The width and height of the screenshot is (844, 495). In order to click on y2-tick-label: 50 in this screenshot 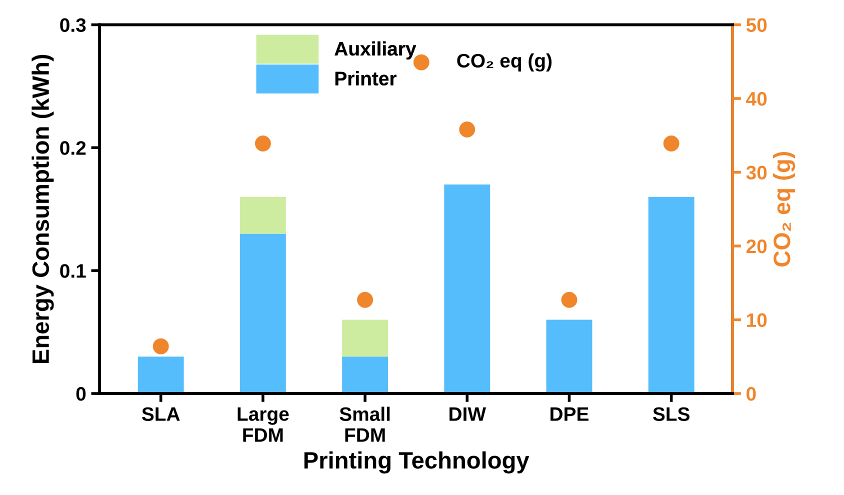, I will do `click(756, 25)`.